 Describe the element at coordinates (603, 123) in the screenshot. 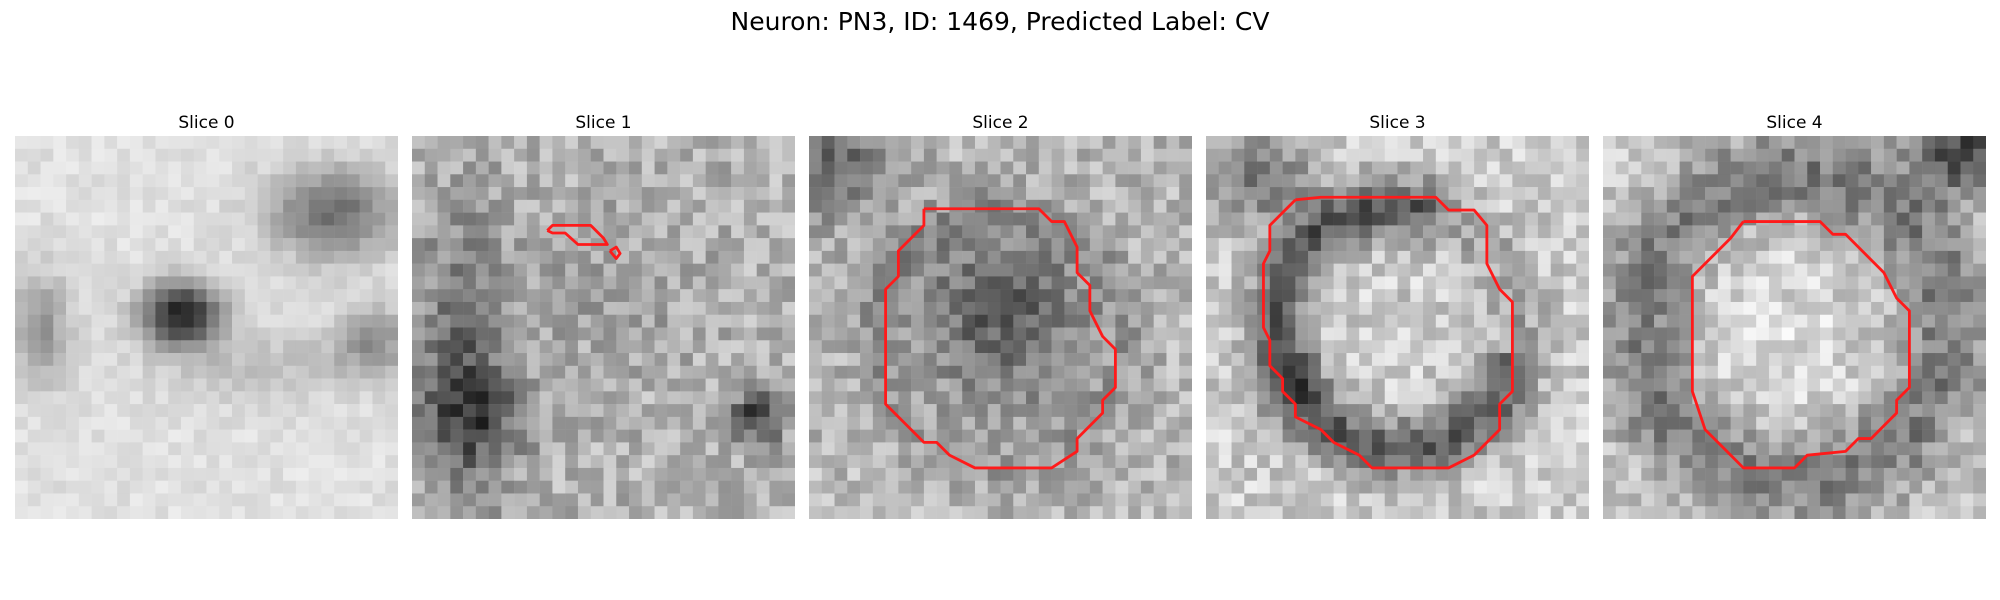

I see `slice-title-1: Slice 1` at that location.